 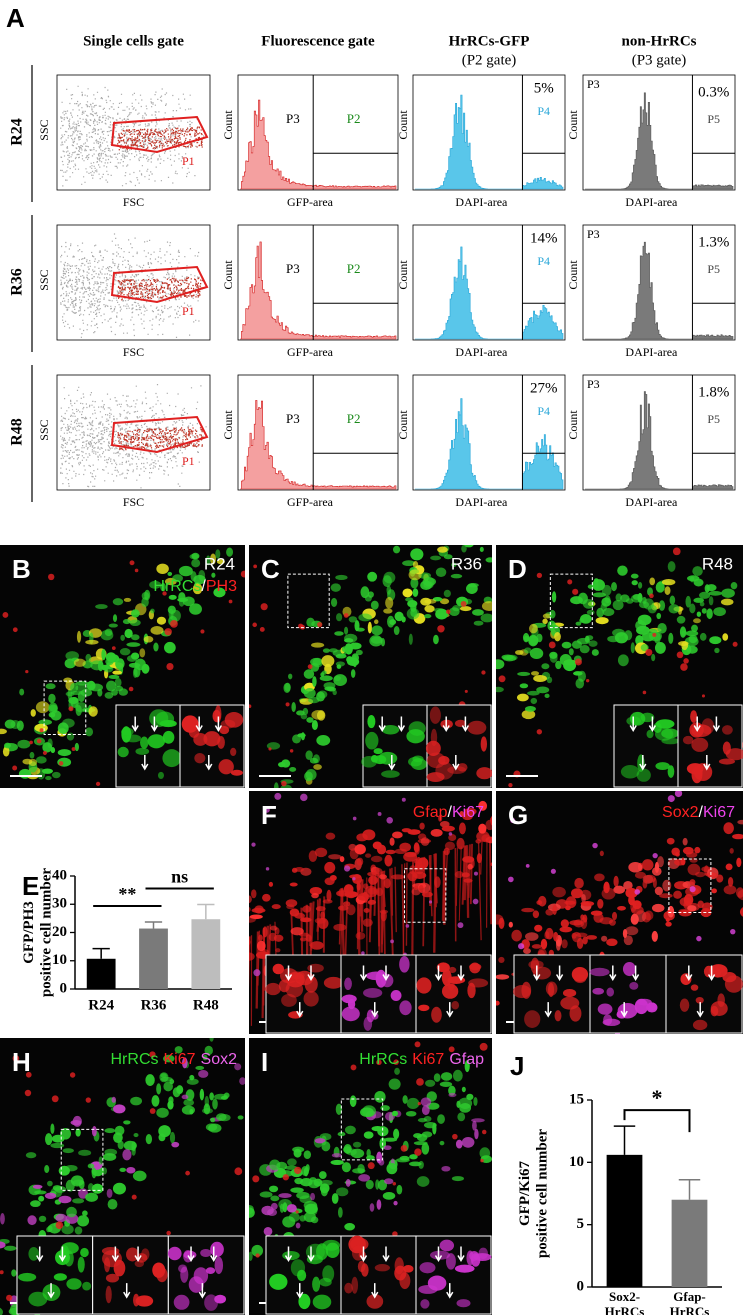 What do you see at coordinates (701, 812) in the screenshot?
I see `stain-name: /` at bounding box center [701, 812].